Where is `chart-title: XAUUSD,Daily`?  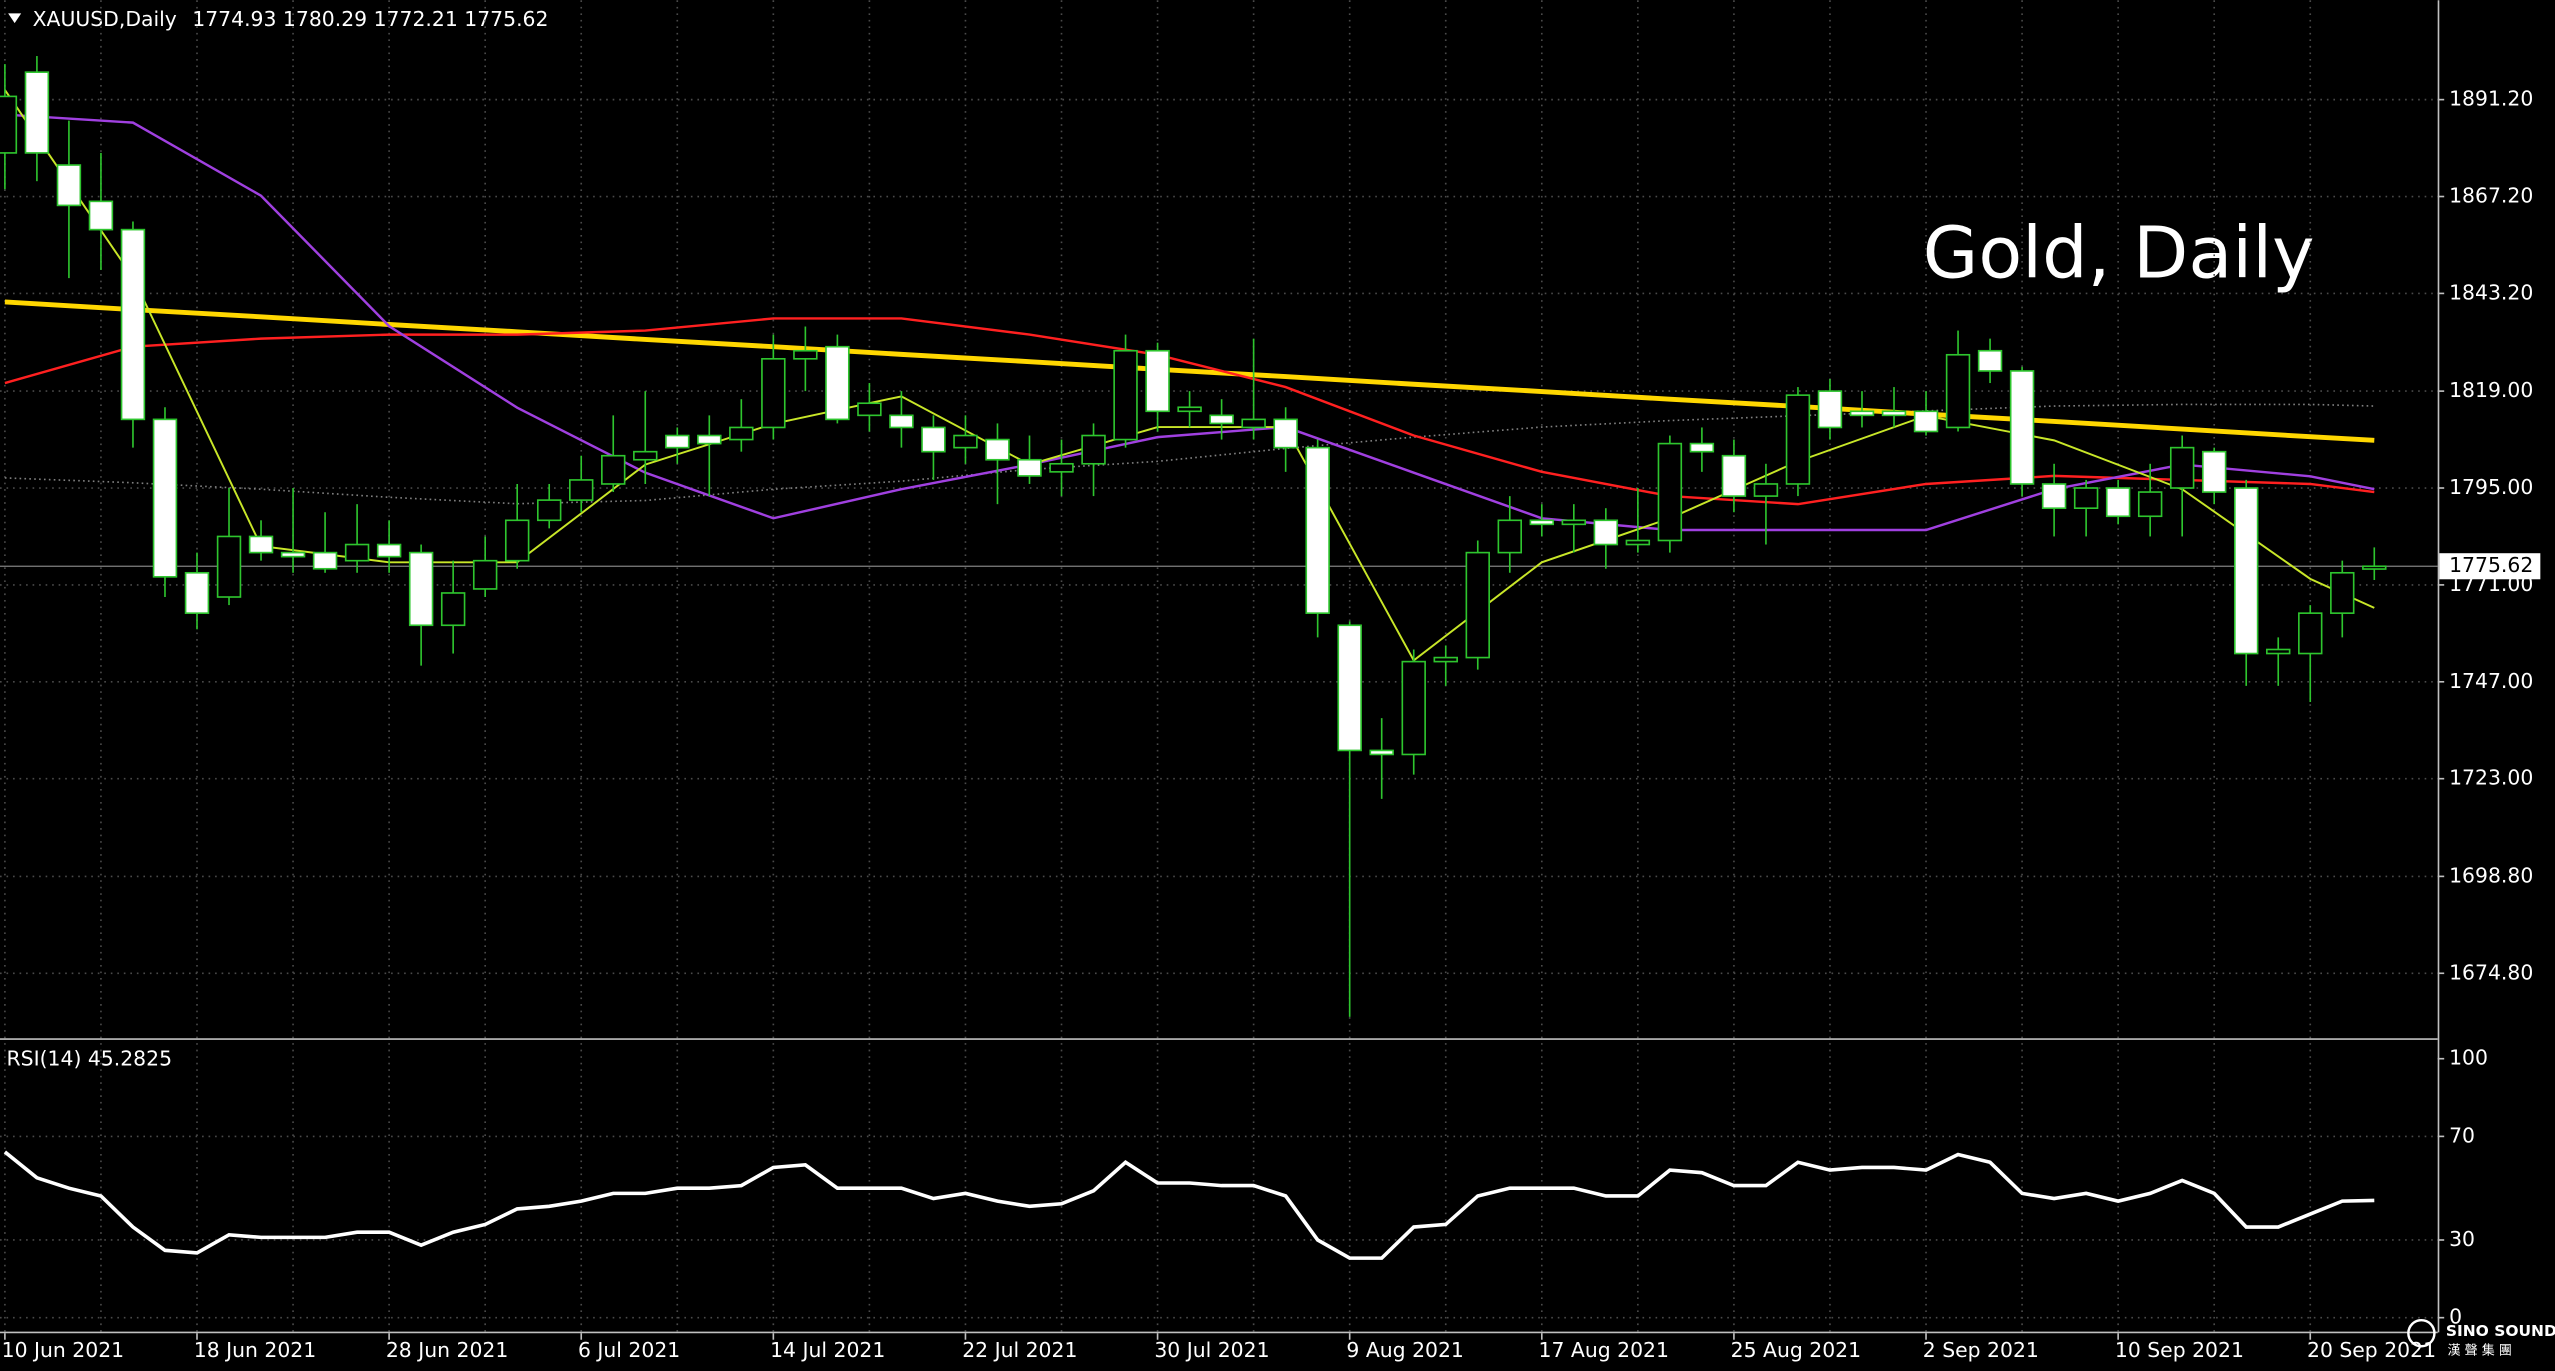 chart-title: XAUUSD,Daily is located at coordinates (105, 19).